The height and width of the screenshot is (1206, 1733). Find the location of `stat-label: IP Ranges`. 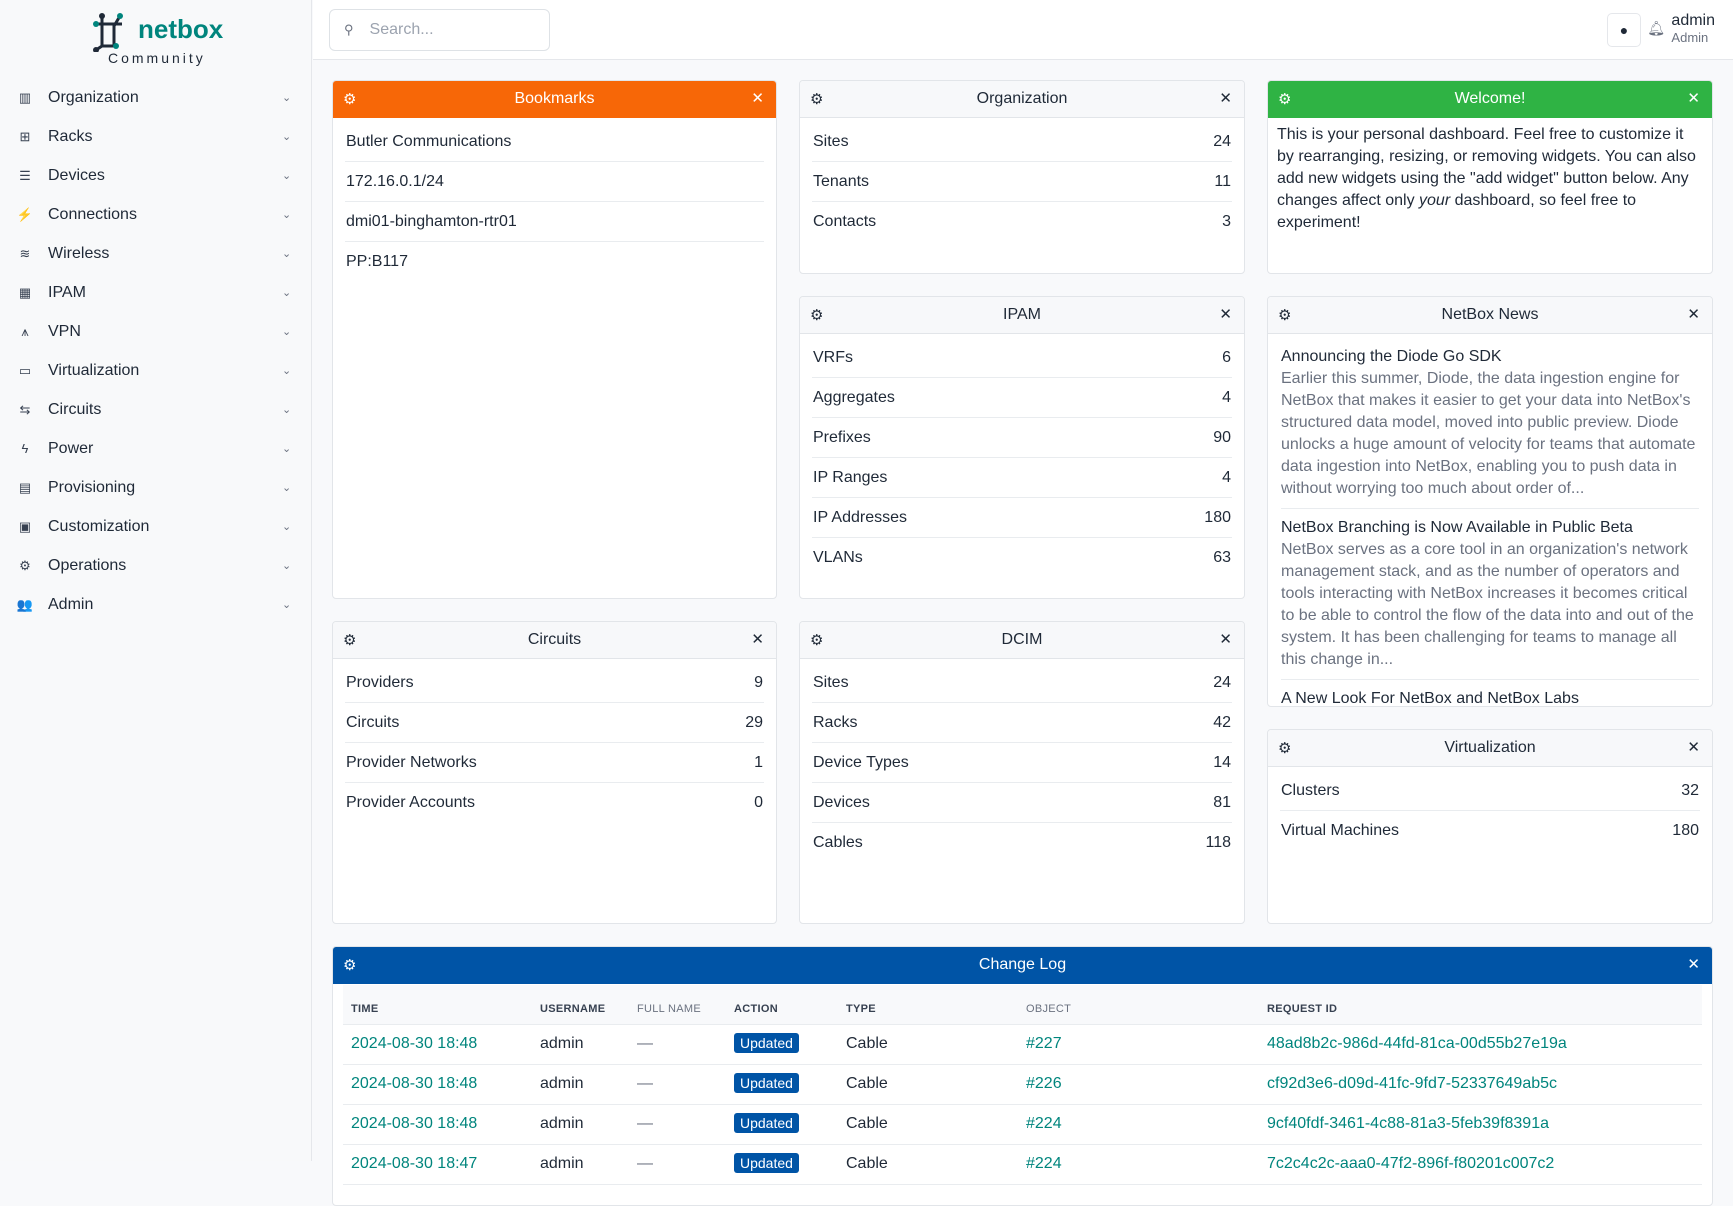

stat-label: IP Ranges is located at coordinates (850, 477).